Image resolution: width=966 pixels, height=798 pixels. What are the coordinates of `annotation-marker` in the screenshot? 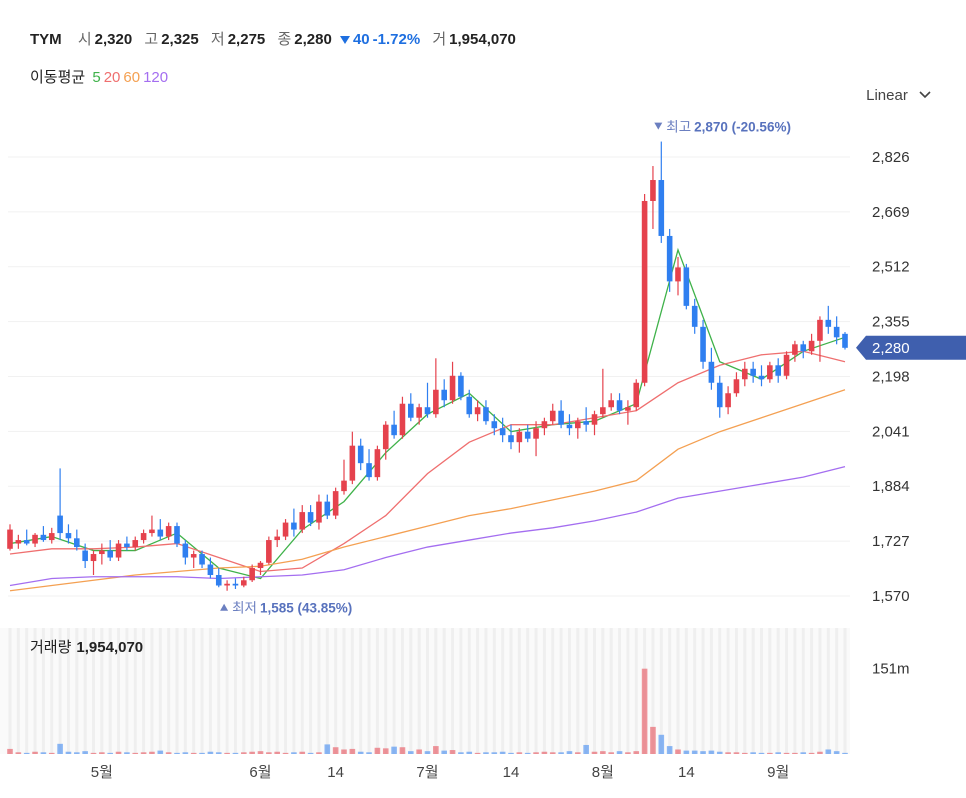 It's located at (224, 607).